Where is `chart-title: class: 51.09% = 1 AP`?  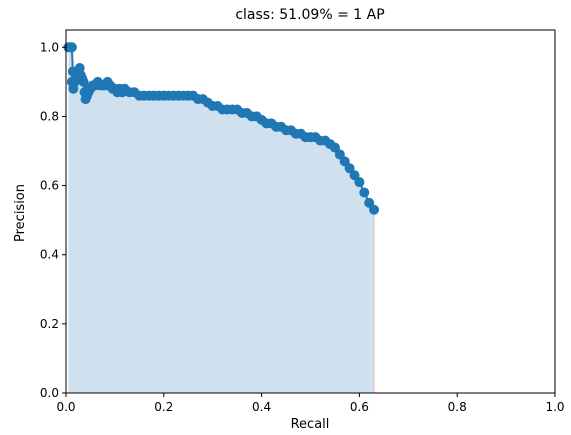 chart-title: class: 51.09% = 1 AP is located at coordinates (309, 15).